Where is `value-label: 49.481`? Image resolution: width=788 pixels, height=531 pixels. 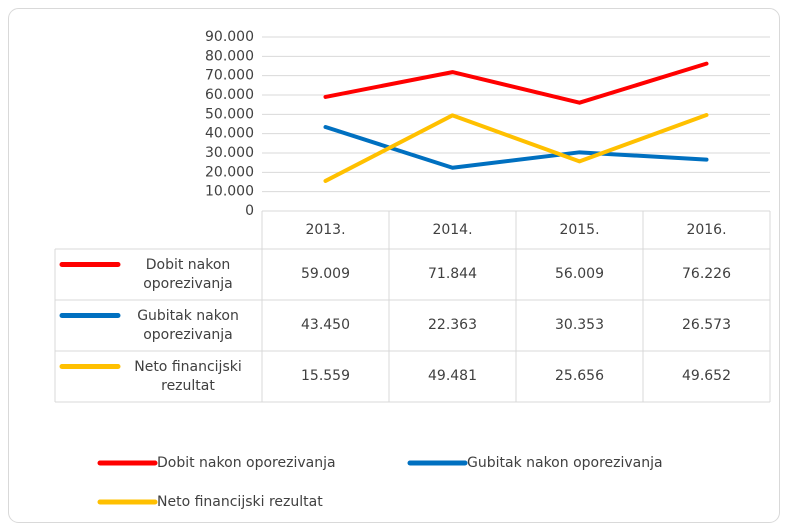
value-label: 49.481 is located at coordinates (452, 376).